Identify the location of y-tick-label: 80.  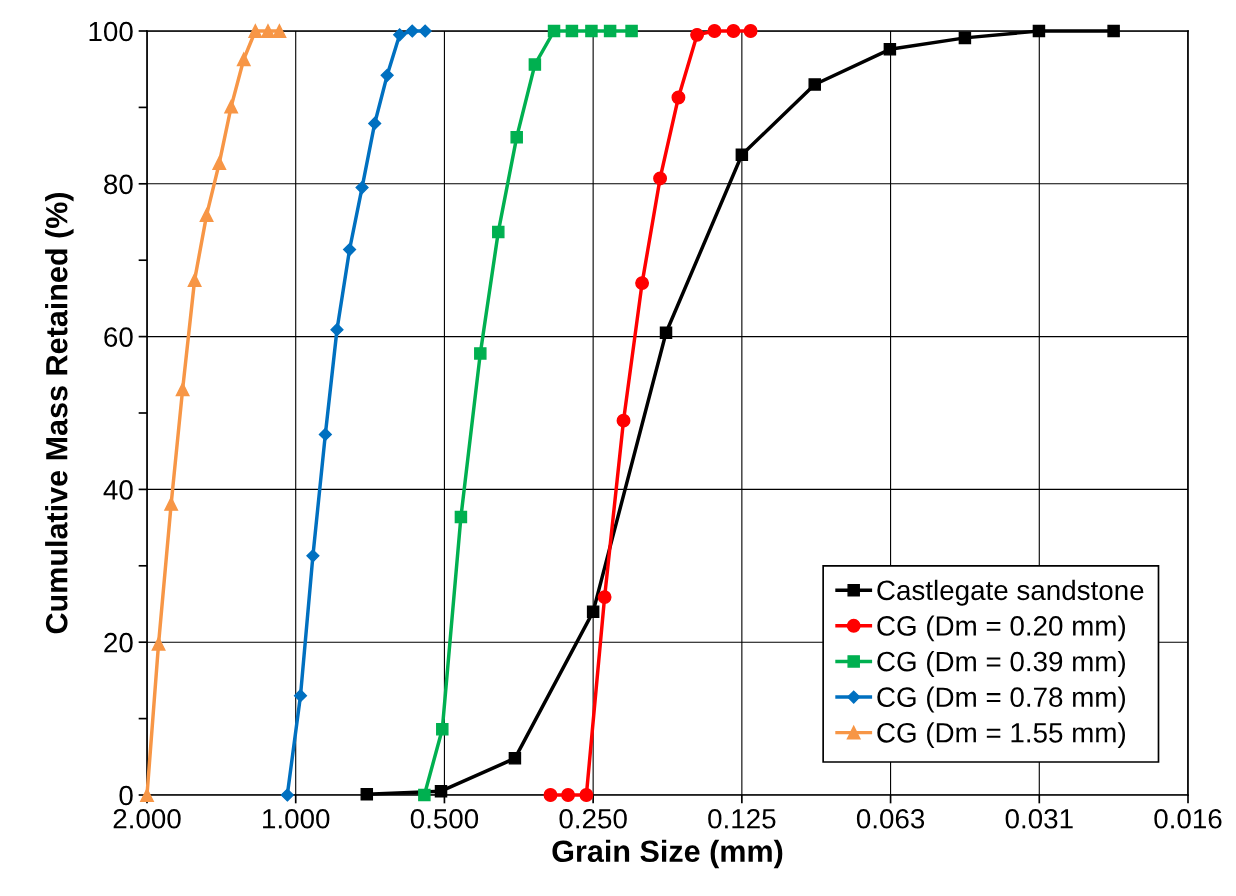
(118, 184).